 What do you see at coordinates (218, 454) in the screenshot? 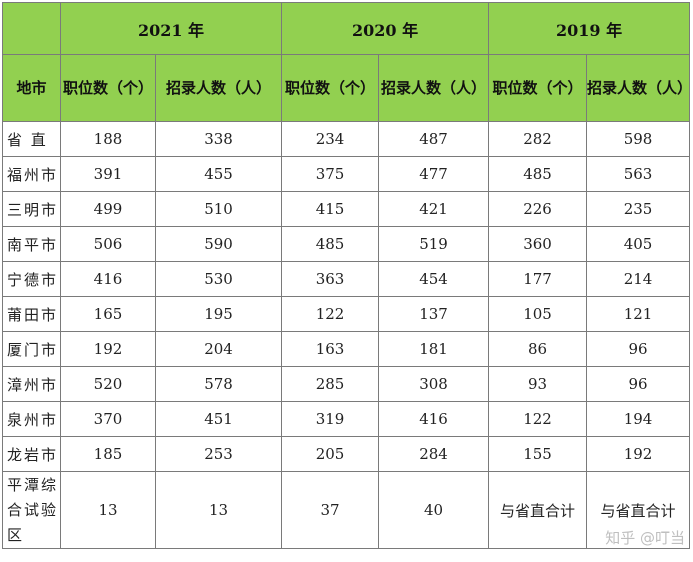
I see `value-cell: 253` at bounding box center [218, 454].